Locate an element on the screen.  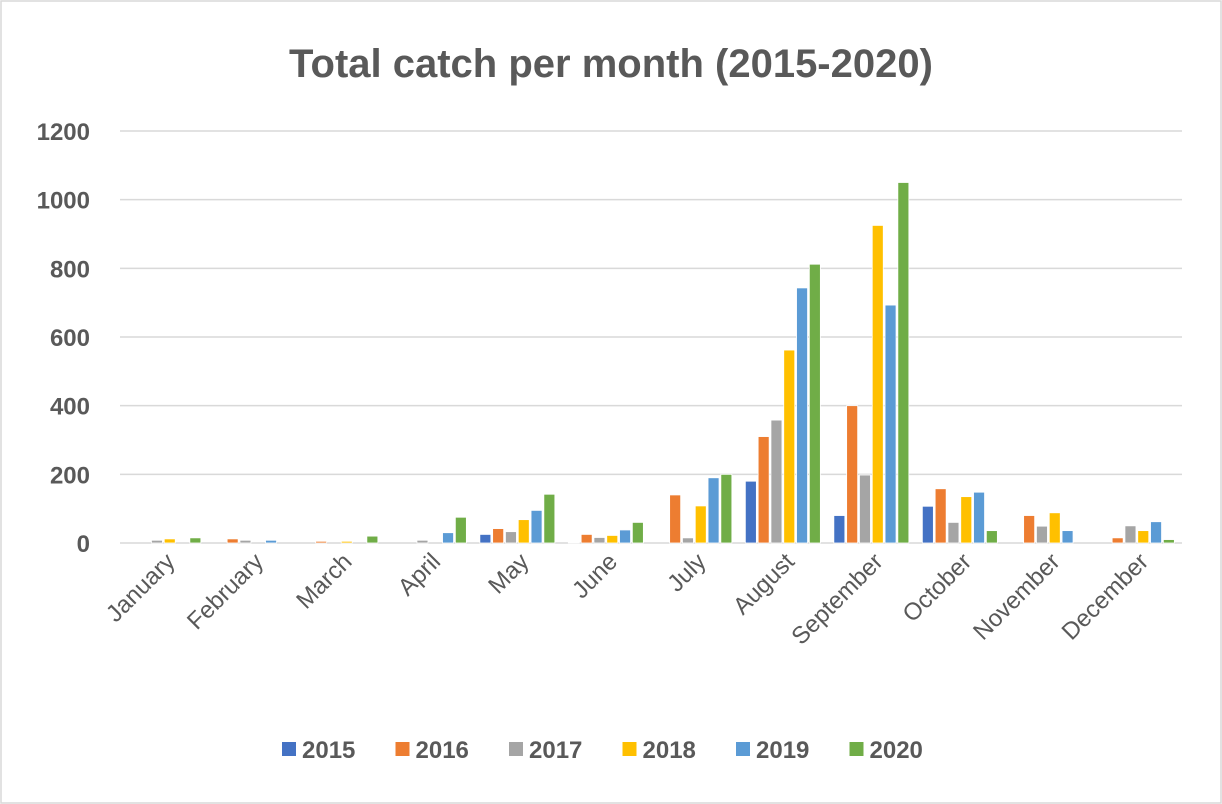
bar-october-2019 is located at coordinates (979, 517).